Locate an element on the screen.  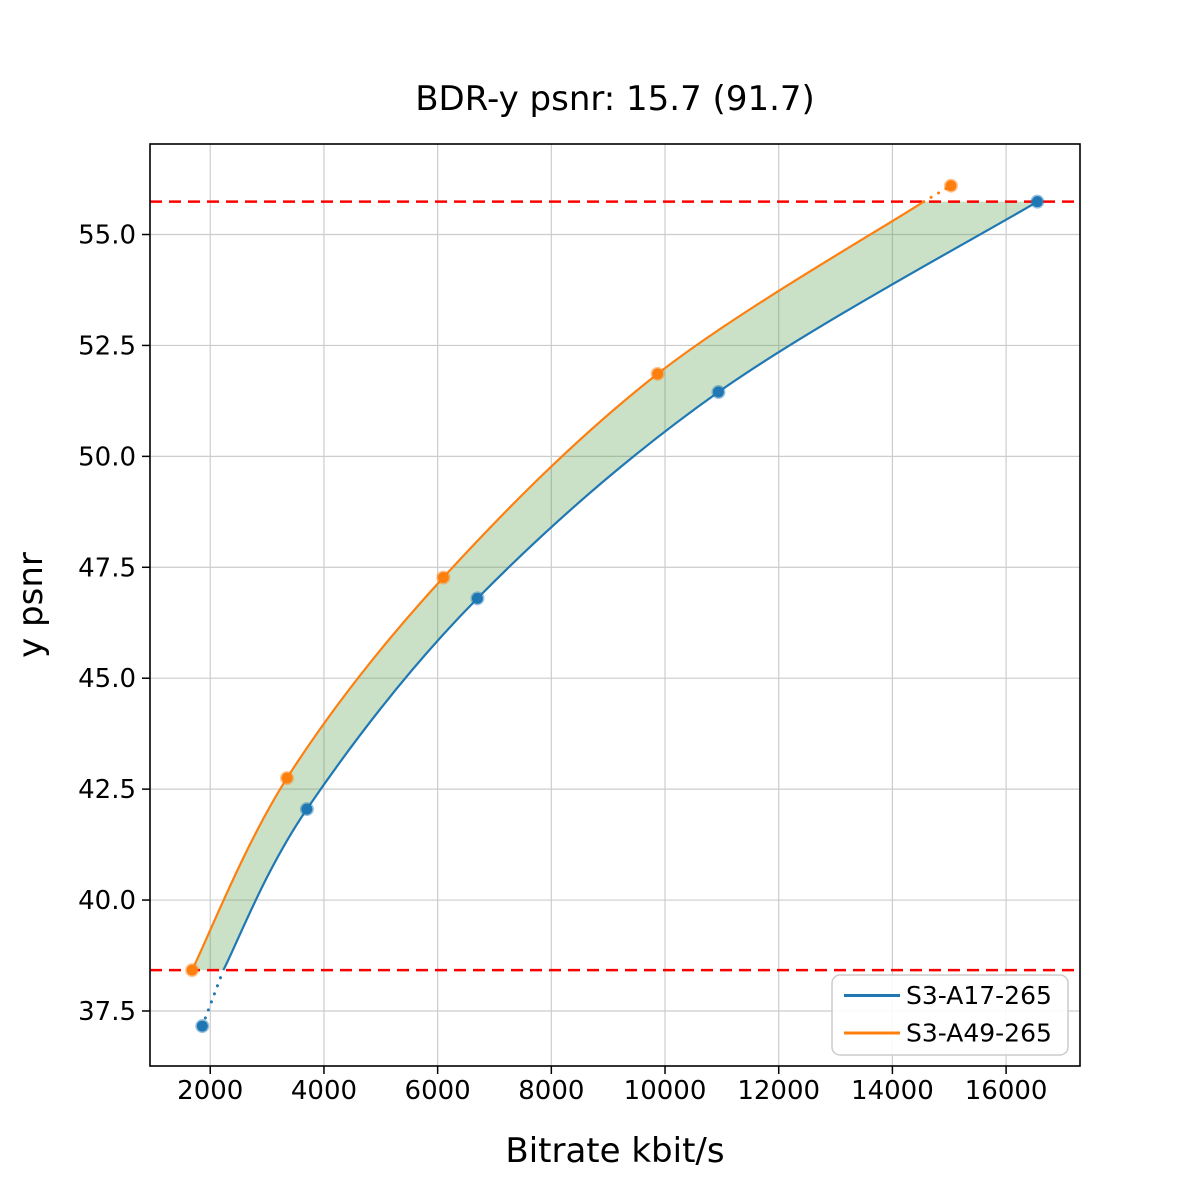
legend-label-series-2: S3-A49-265 is located at coordinates (979, 1033).